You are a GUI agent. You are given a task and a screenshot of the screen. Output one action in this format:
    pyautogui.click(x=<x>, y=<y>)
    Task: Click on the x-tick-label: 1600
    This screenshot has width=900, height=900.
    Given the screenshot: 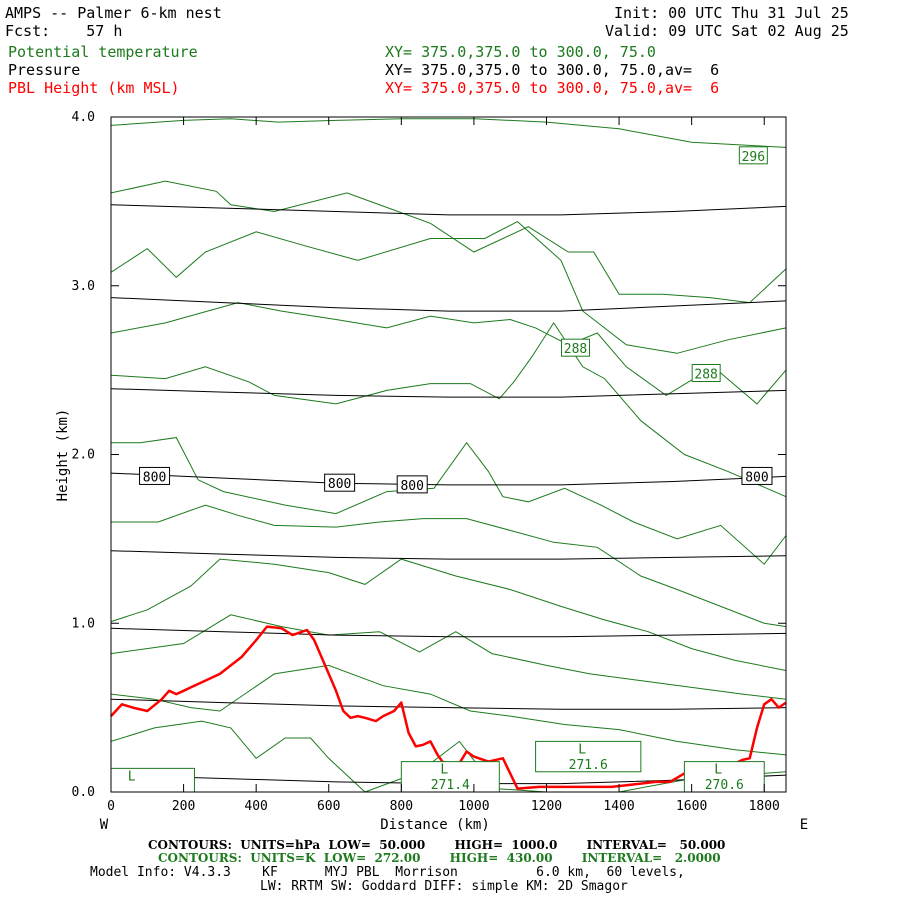 What is the action you would take?
    pyautogui.click(x=691, y=806)
    